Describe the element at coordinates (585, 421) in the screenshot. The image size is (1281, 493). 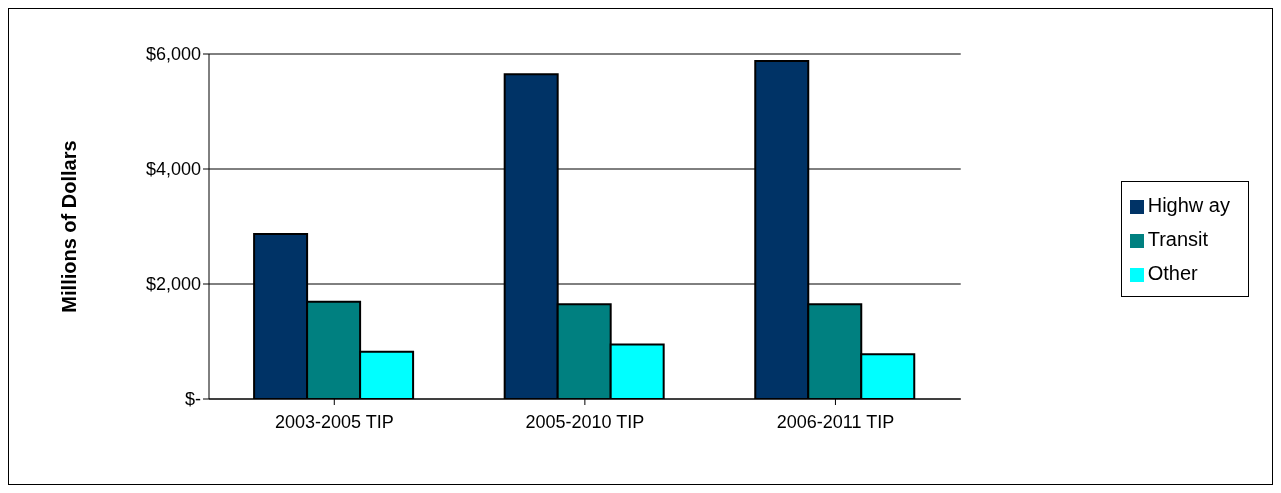
I see `x-tick-label: 2005-2010 TIP` at that location.